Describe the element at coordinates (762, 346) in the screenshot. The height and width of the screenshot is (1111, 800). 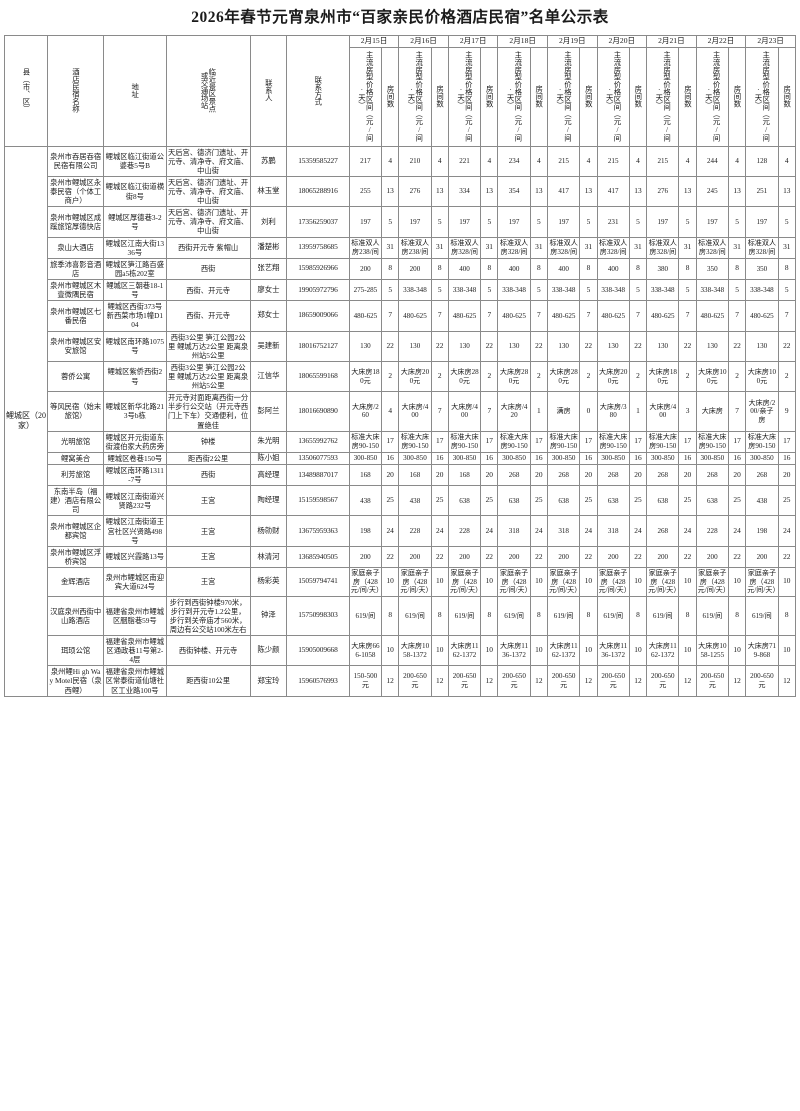
I see `price-cell-day-9: 130` at that location.